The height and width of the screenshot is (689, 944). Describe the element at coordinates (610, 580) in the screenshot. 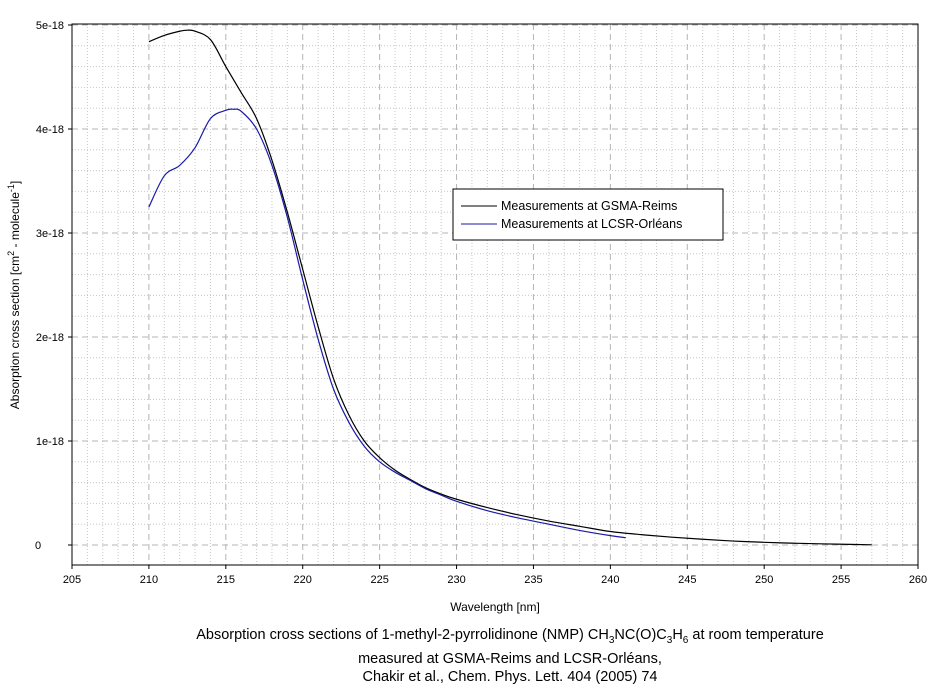

I see `x-tick-label: 240` at that location.